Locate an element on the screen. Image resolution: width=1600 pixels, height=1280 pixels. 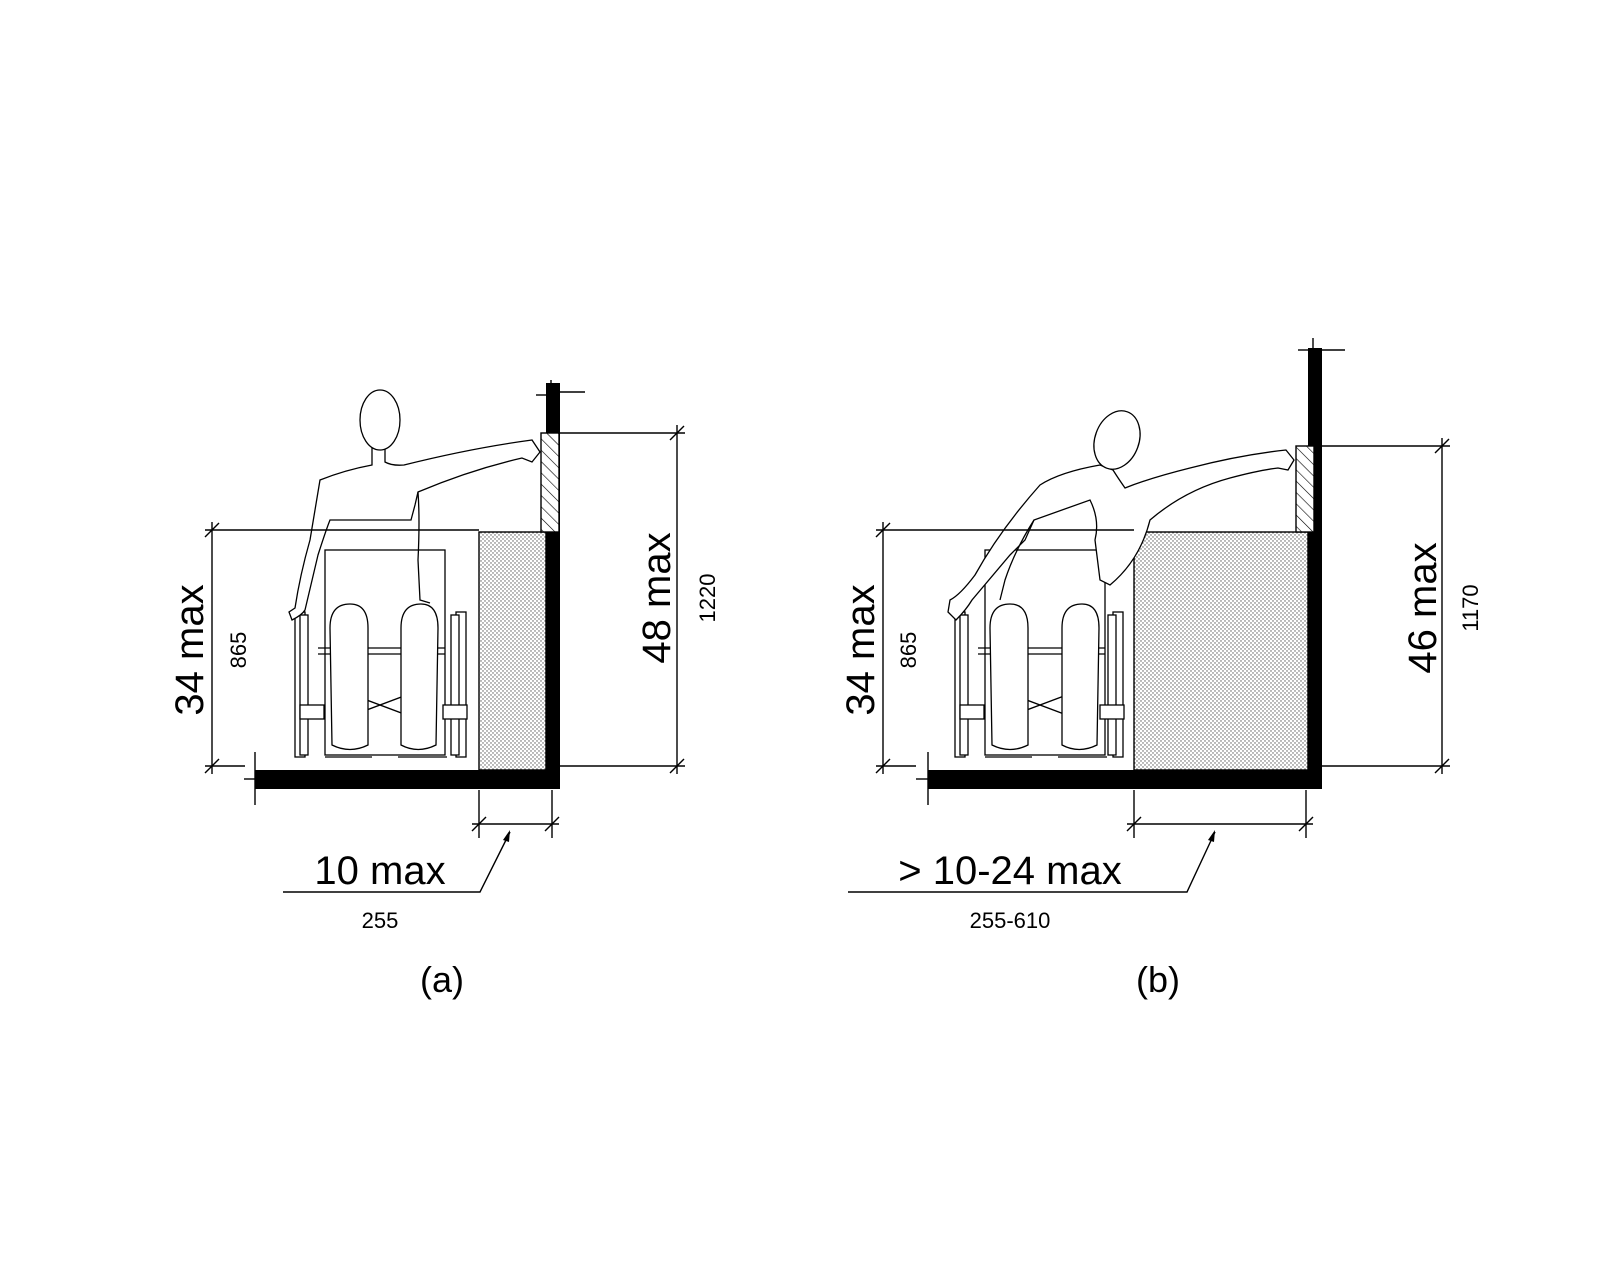
reach-depth-mm-label: 255-610 is located at coordinates (1010, 920).